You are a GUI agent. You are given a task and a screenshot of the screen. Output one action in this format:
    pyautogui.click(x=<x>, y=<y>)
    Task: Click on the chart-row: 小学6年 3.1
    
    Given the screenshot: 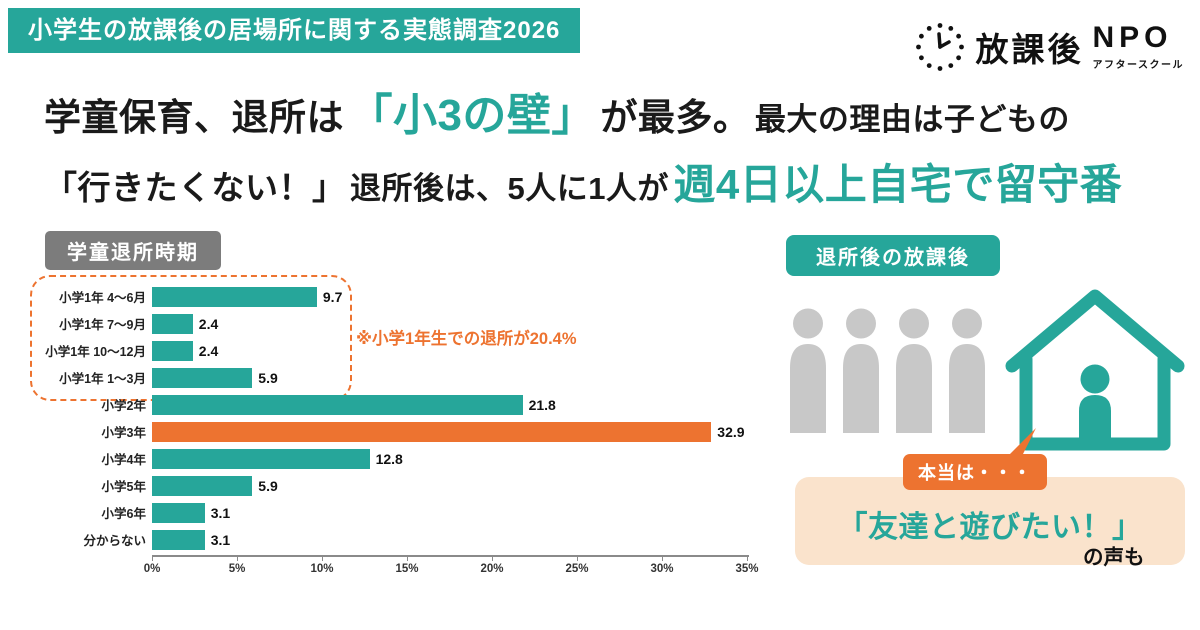 What is the action you would take?
    pyautogui.click(x=404, y=512)
    